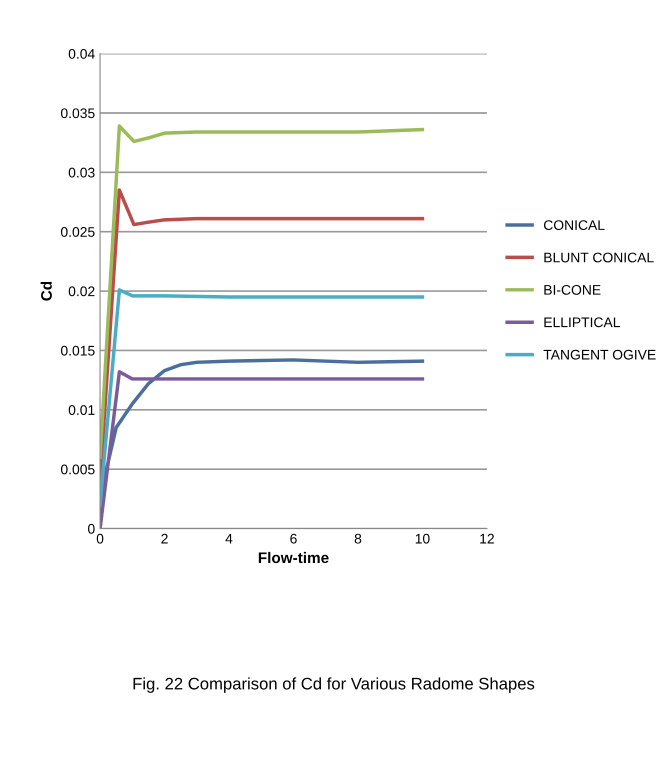  Describe the element at coordinates (487, 539) in the screenshot. I see `x-tick-label: 12` at that location.